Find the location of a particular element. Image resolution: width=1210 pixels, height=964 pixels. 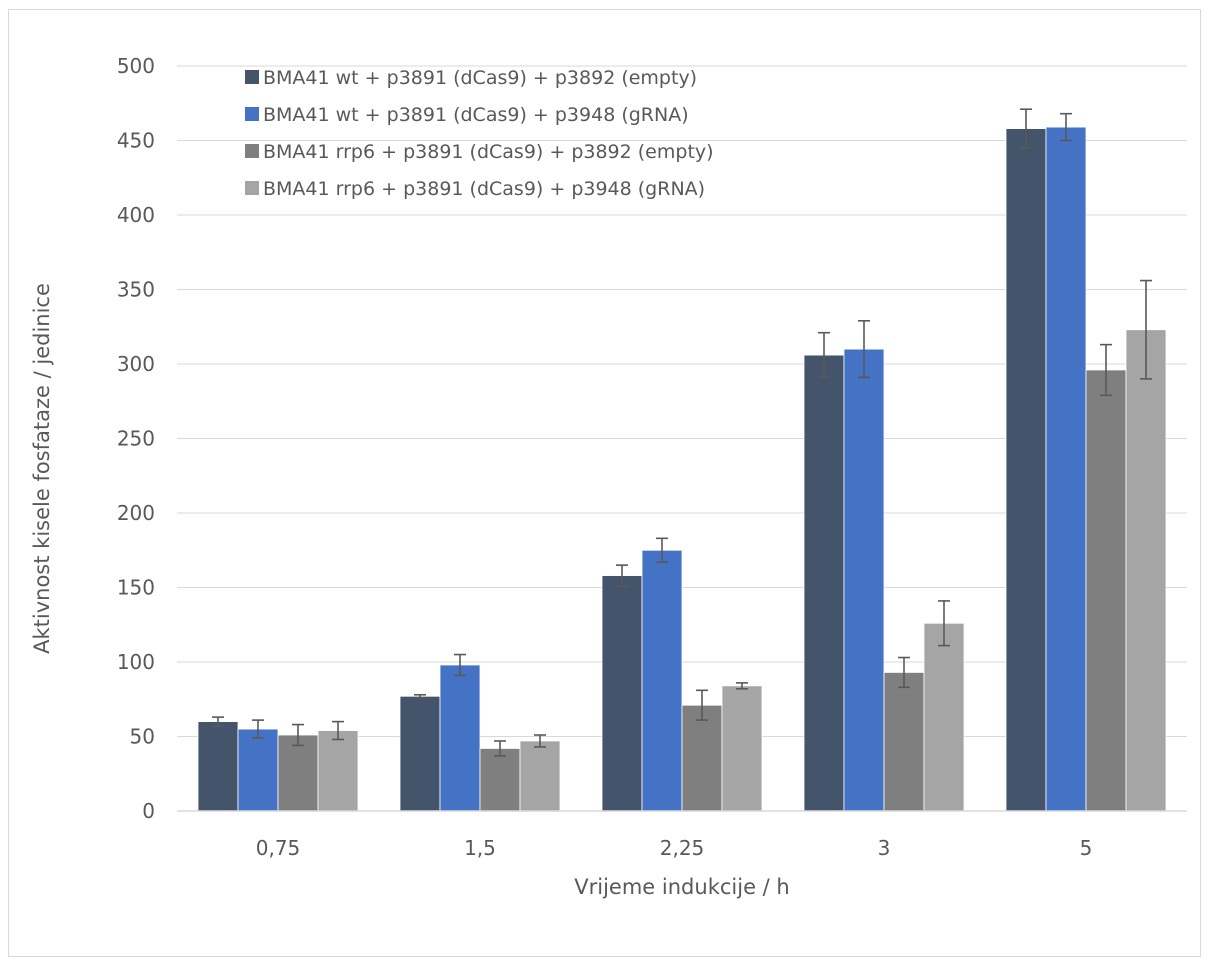

y-tick-label: 300 is located at coordinates (136, 364).